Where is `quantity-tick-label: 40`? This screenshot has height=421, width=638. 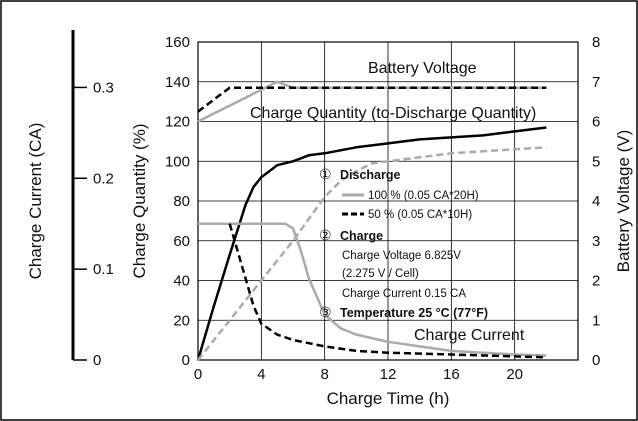
quantity-tick-label: 40 is located at coordinates (181, 281).